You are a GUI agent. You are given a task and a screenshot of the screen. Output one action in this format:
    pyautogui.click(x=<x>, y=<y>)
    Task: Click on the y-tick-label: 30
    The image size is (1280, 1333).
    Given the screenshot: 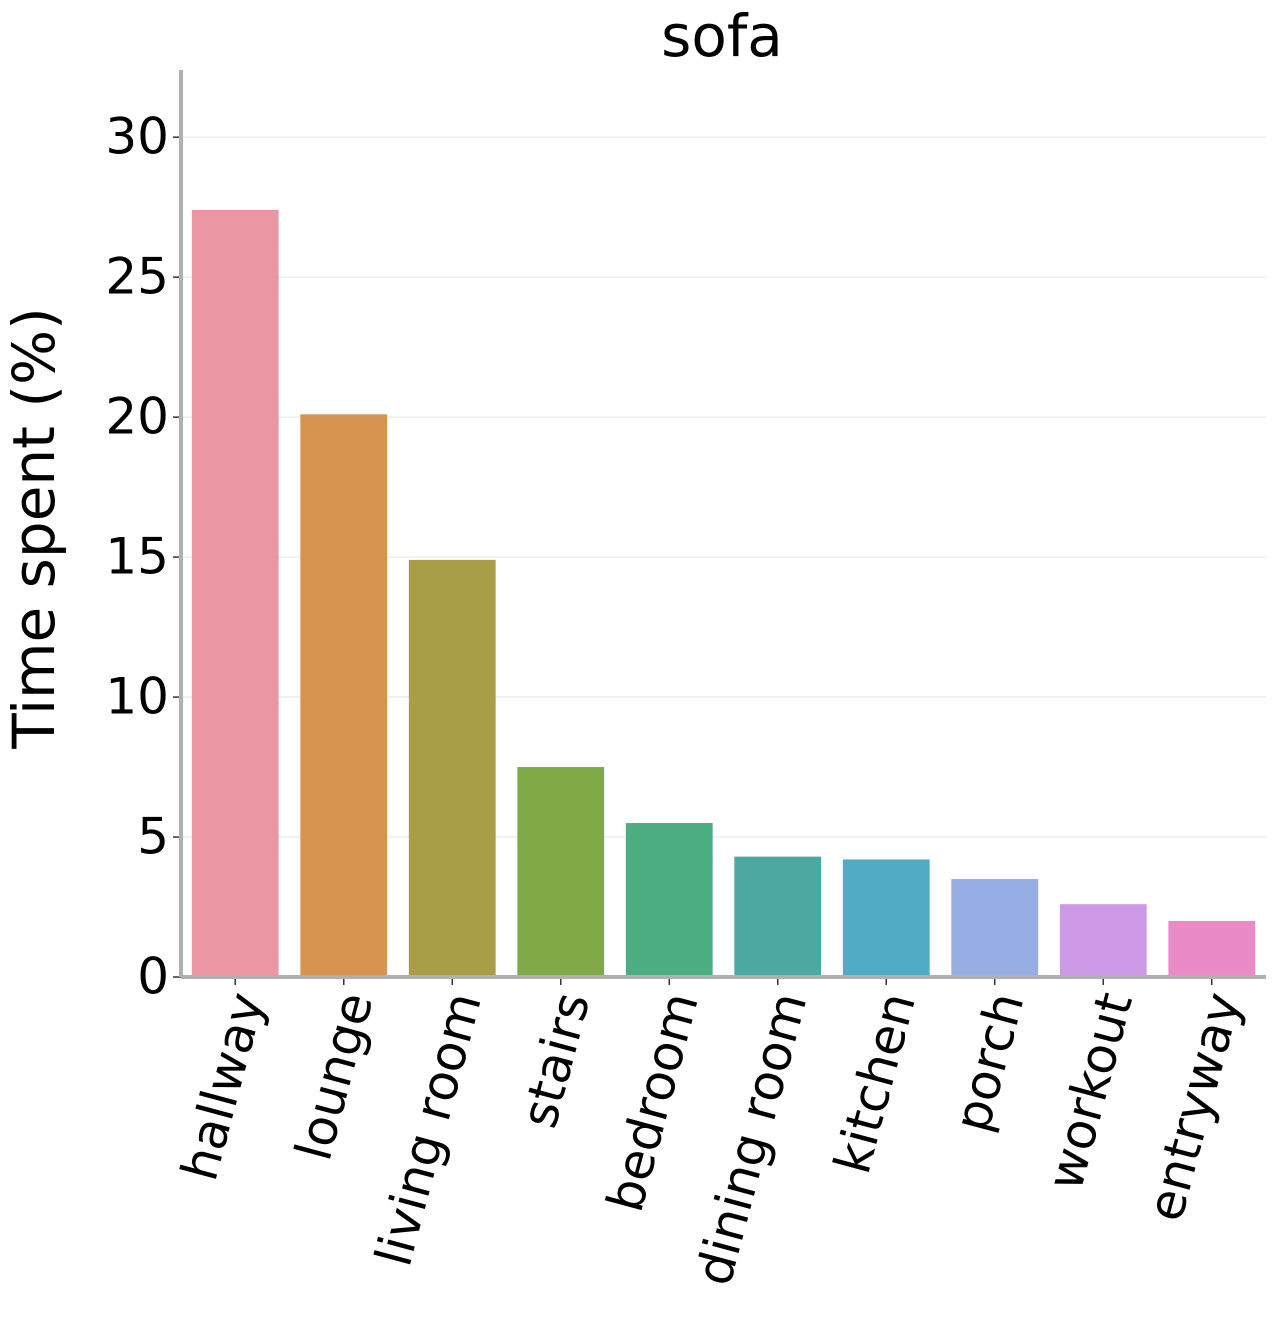 What is the action you would take?
    pyautogui.click(x=137, y=137)
    